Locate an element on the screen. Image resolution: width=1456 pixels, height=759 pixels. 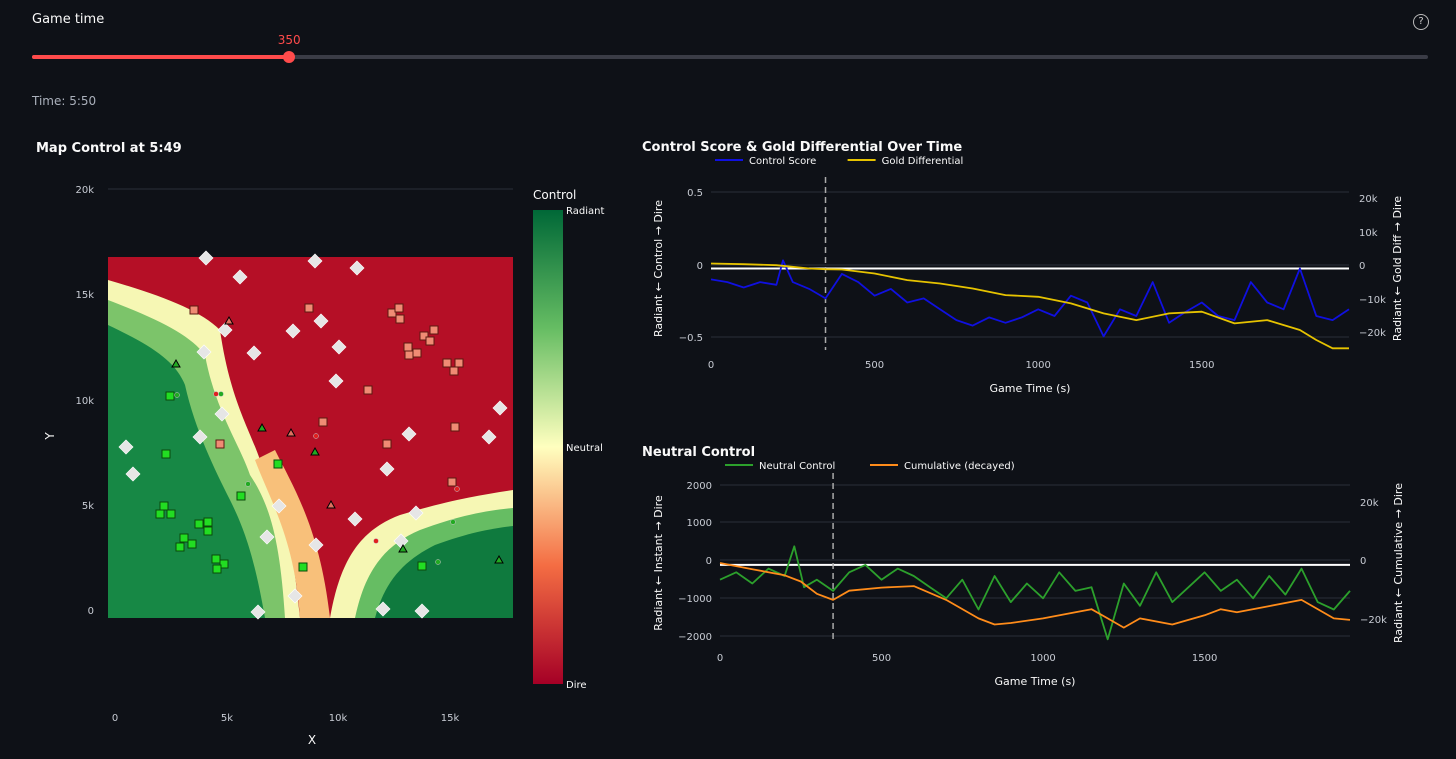
colorbar-radiant: Radiant is located at coordinates (585, 211).